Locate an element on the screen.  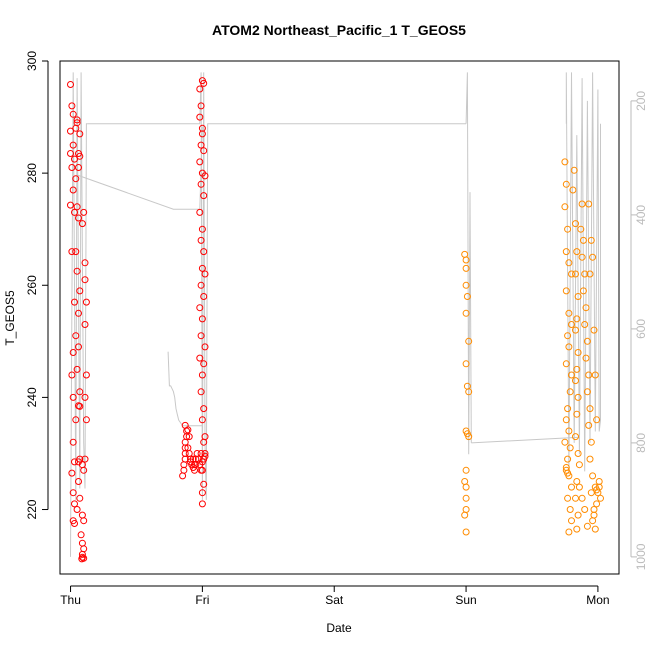
y-tick-label: 220 is located at coordinates (32, 509).